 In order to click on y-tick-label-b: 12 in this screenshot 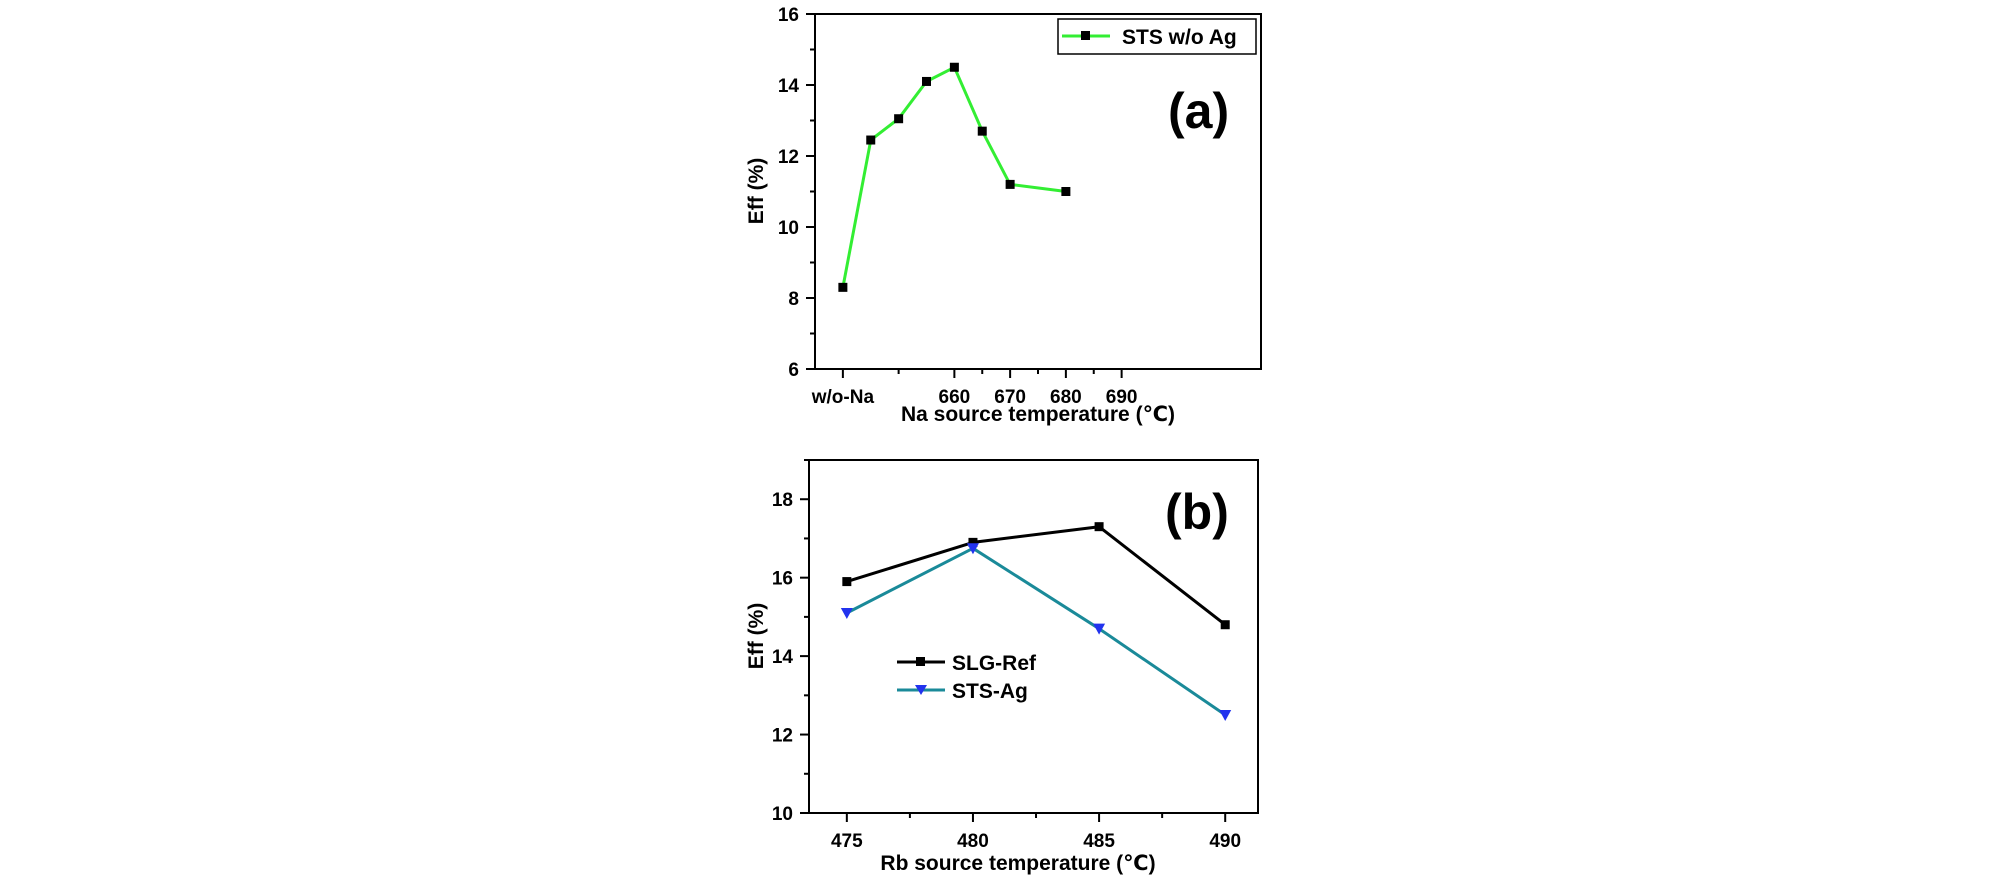, I will do `click(782, 736)`.